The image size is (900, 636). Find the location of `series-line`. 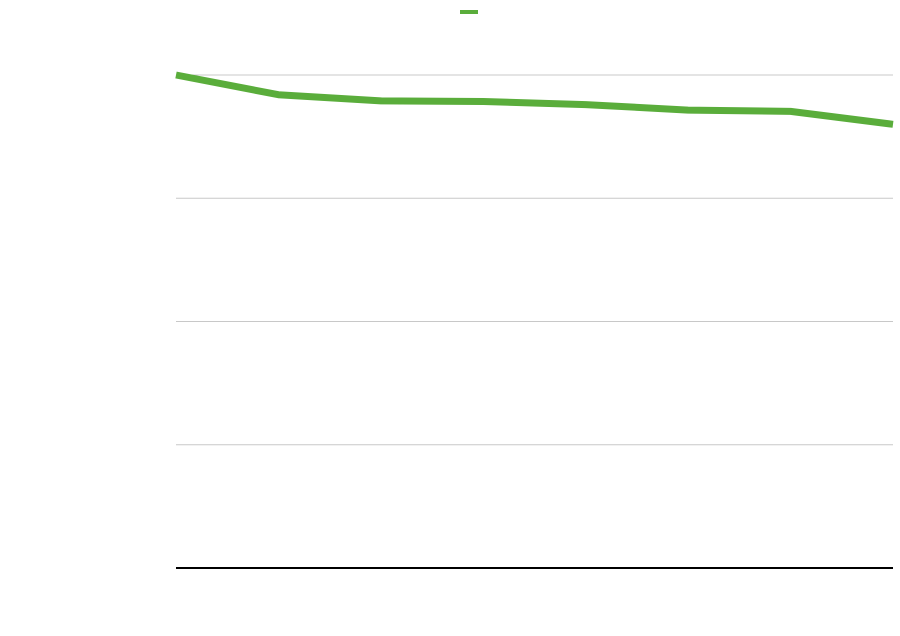

series-line is located at coordinates (534, 99).